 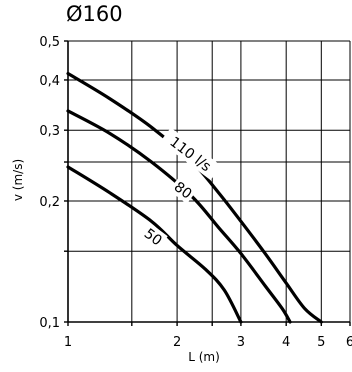 What do you see at coordinates (286, 342) in the screenshot?
I see `x-tick-label: 4` at bounding box center [286, 342].